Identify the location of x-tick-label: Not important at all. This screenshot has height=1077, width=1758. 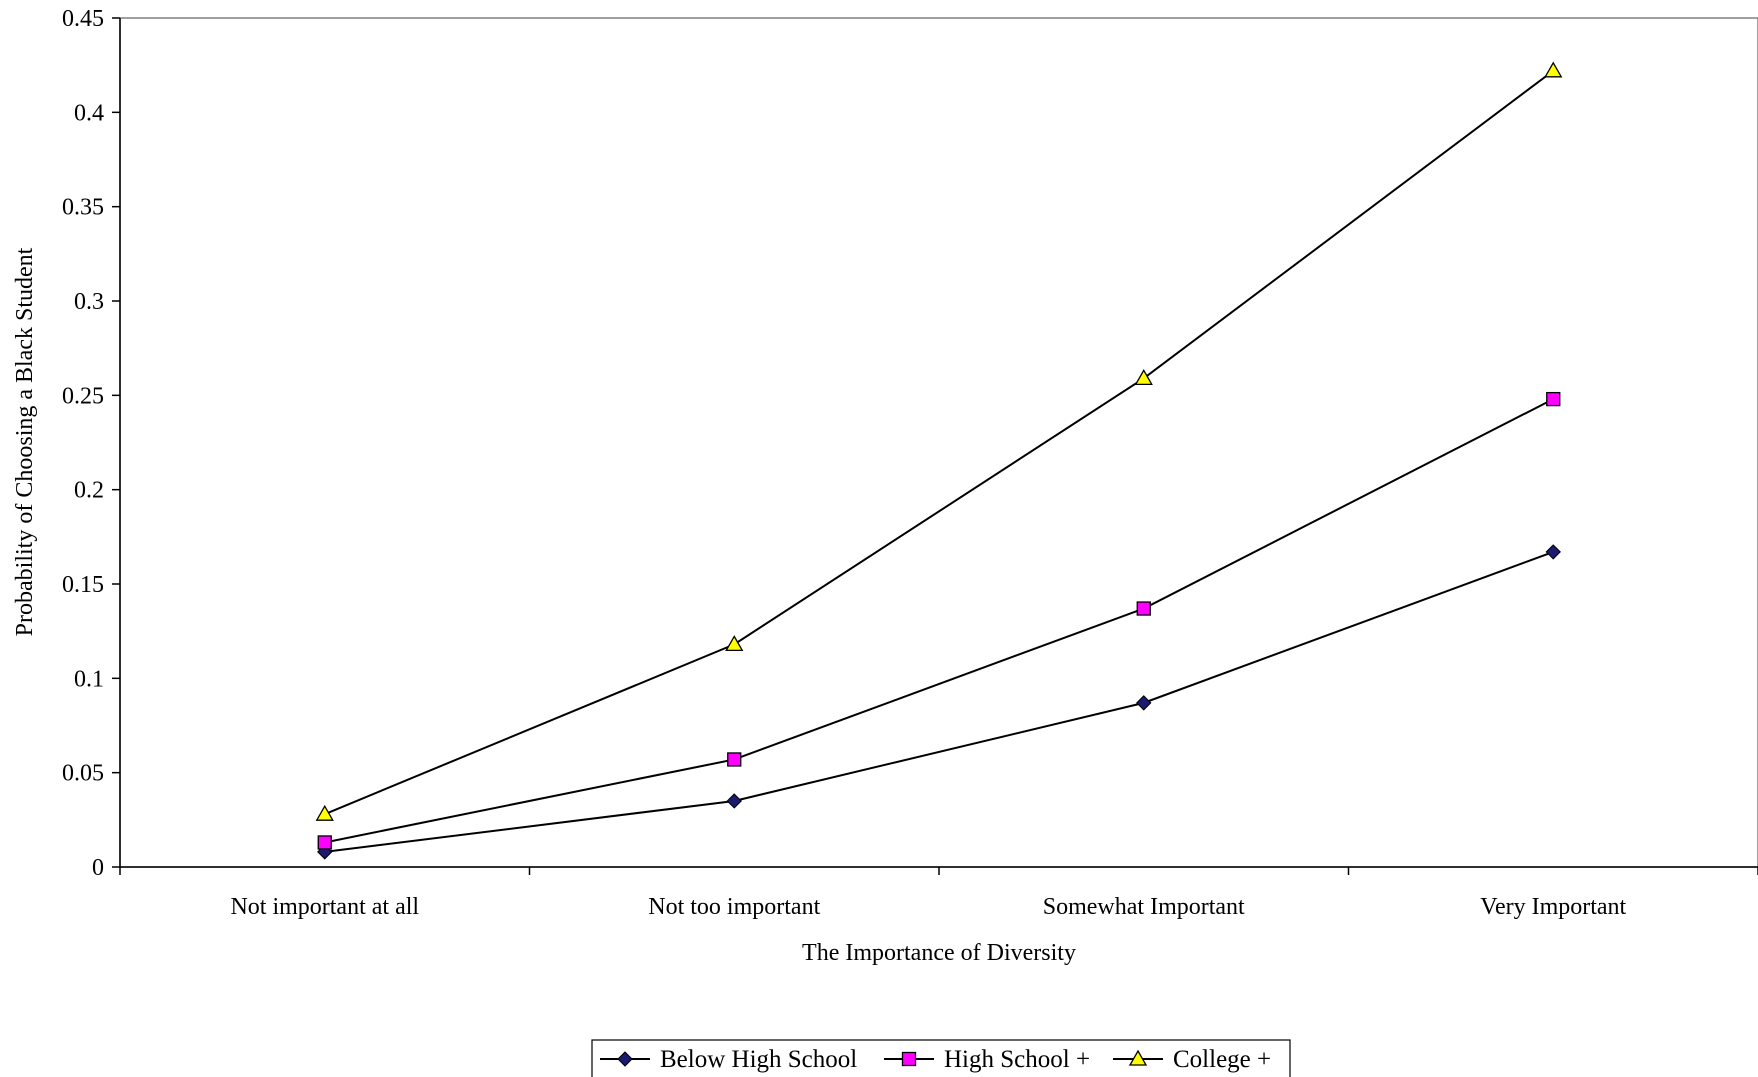
(324, 907).